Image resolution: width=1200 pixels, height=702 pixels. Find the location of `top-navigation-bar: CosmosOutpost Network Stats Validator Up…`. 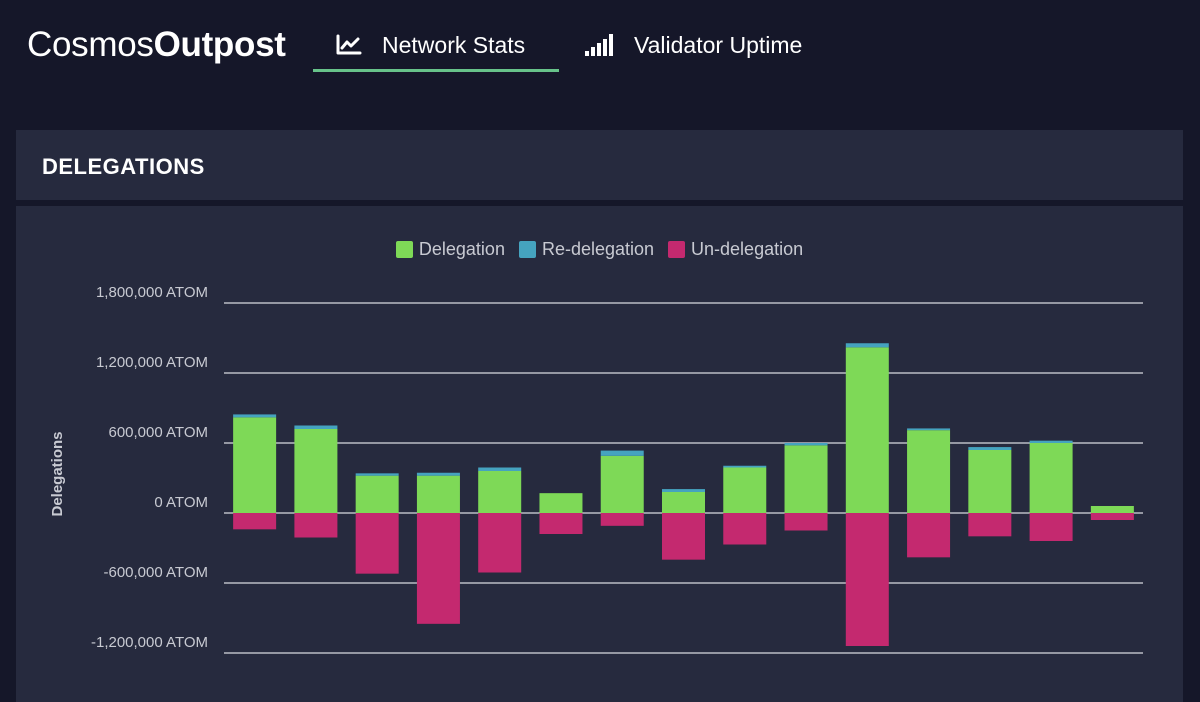

top-navigation-bar: CosmosOutpost Network Stats Validator Up… is located at coordinates (600, 46).